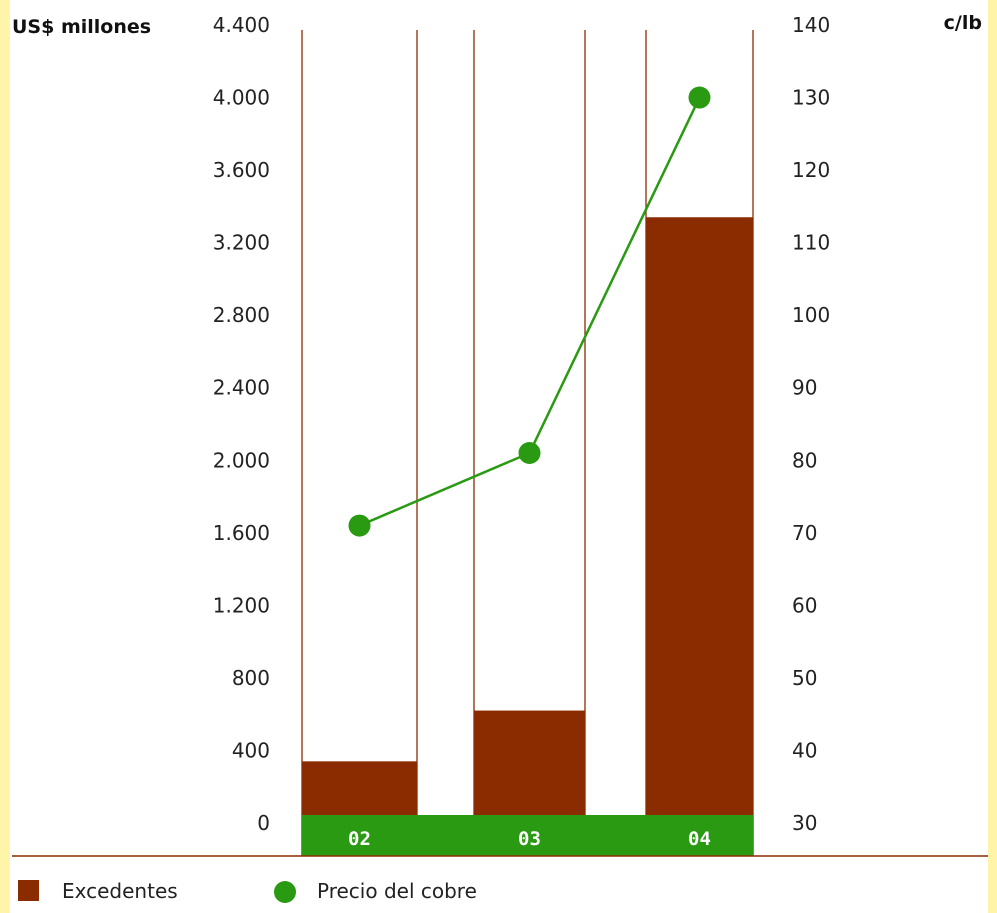 This screenshot has height=913, width=997. What do you see at coordinates (529, 839) in the screenshot?
I see `category-label-03: 03` at bounding box center [529, 839].